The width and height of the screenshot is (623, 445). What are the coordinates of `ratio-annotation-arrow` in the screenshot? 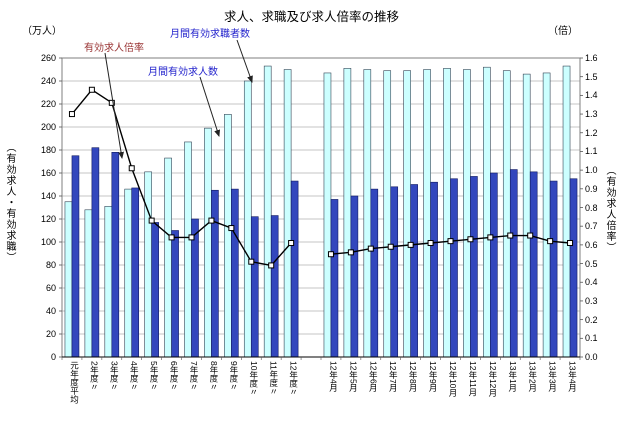 It's located at (114, 105).